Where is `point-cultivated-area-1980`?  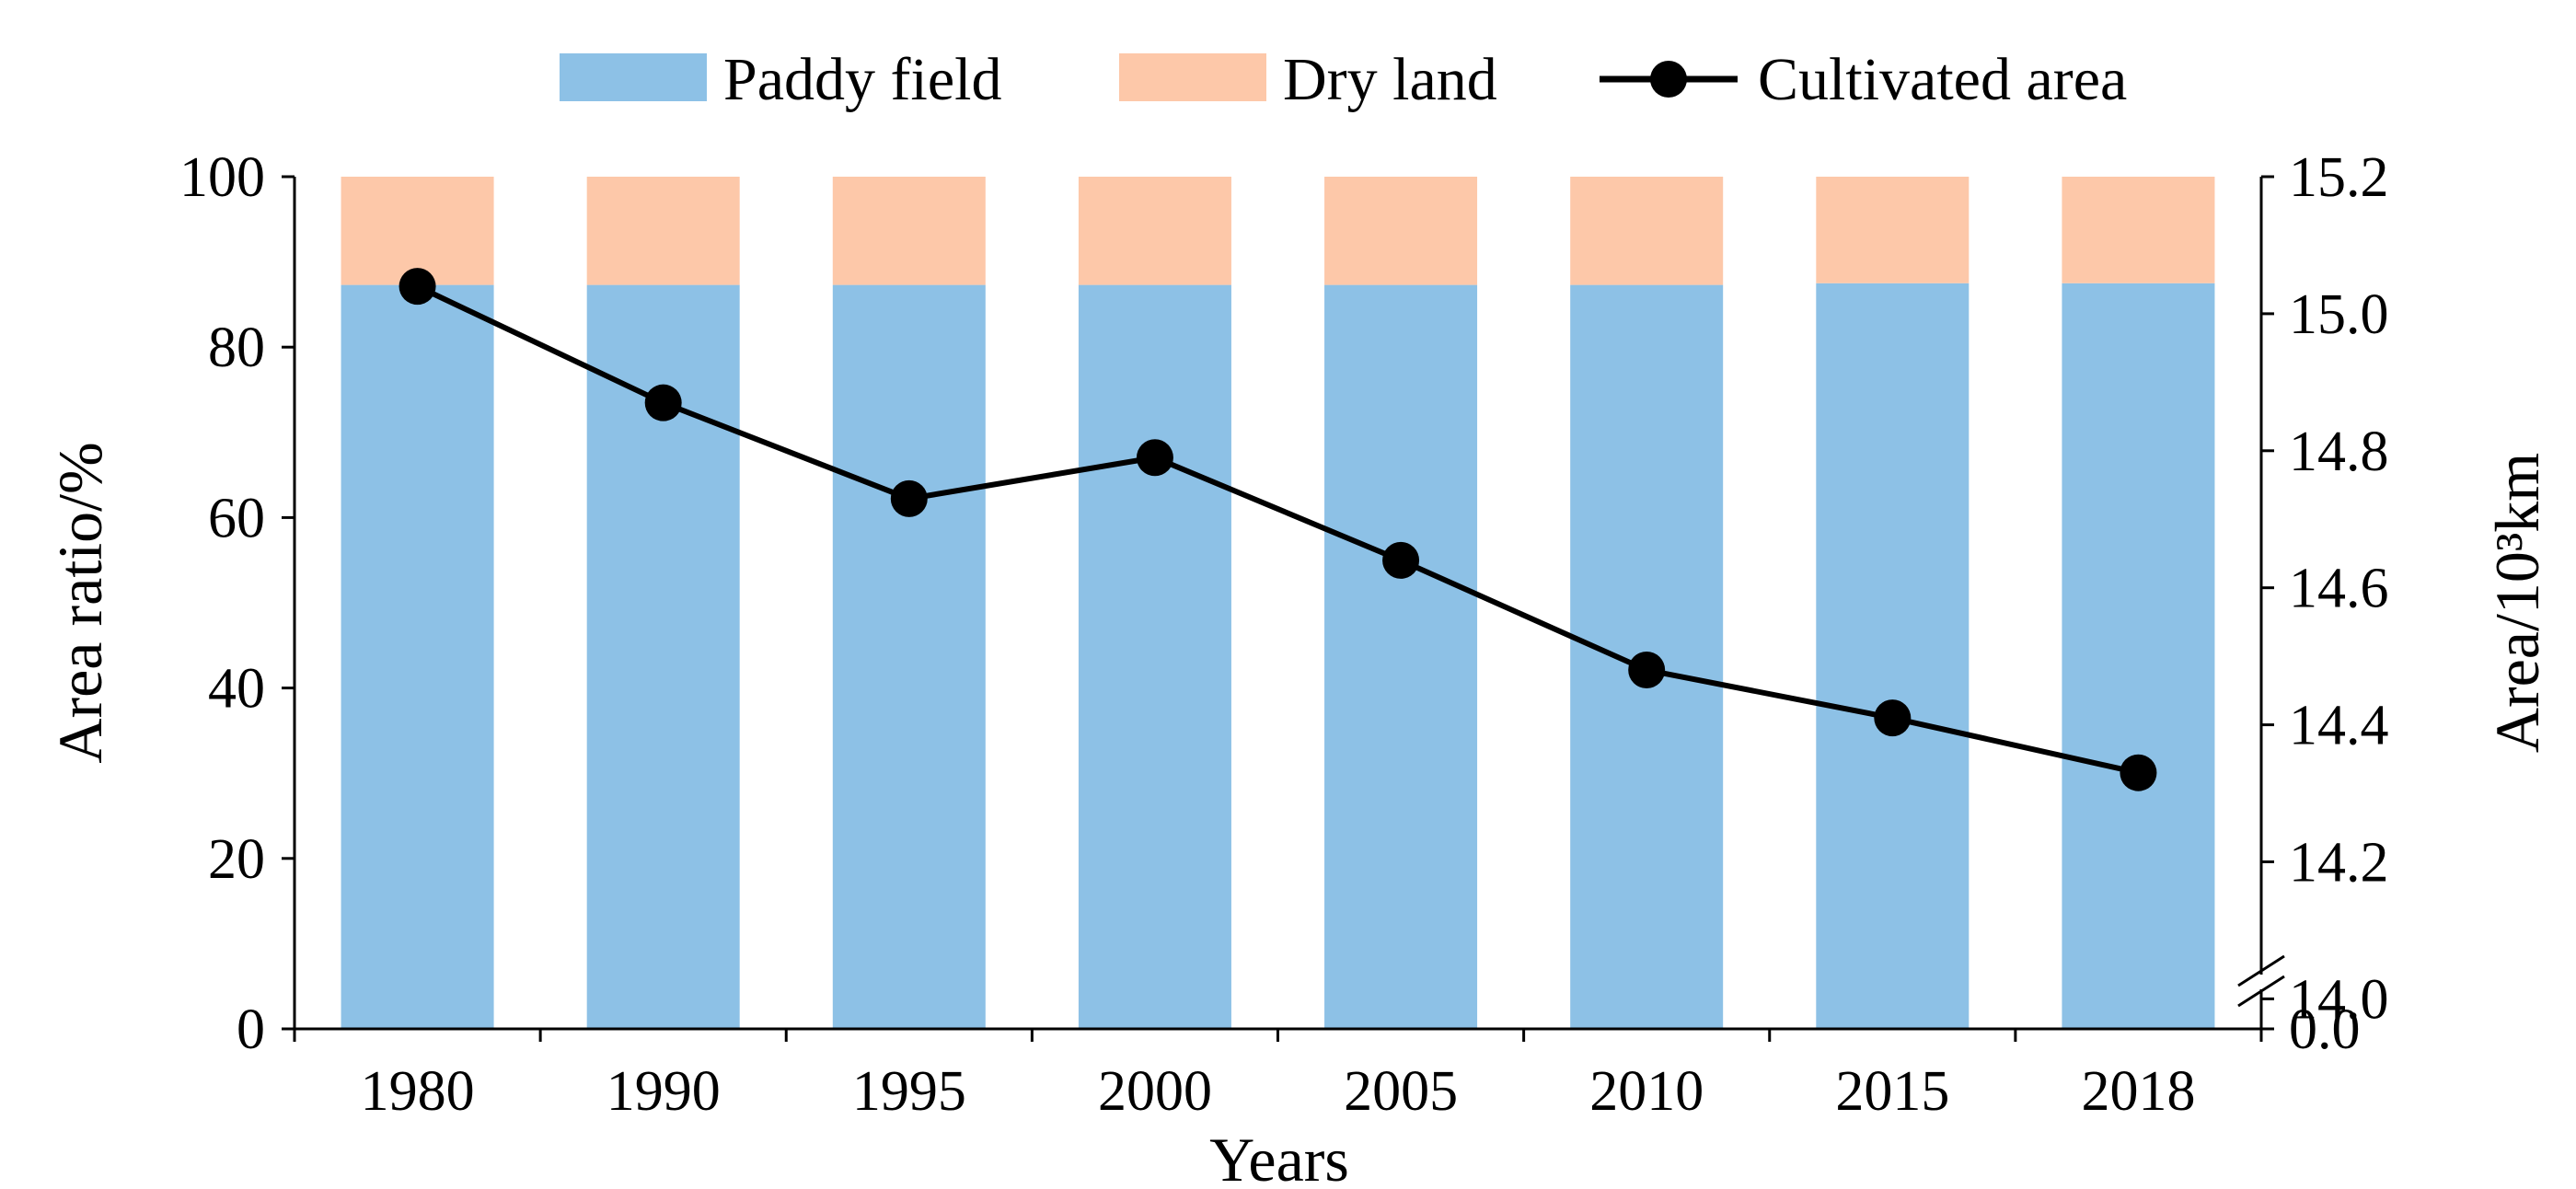
point-cultivated-area-1980 is located at coordinates (418, 287).